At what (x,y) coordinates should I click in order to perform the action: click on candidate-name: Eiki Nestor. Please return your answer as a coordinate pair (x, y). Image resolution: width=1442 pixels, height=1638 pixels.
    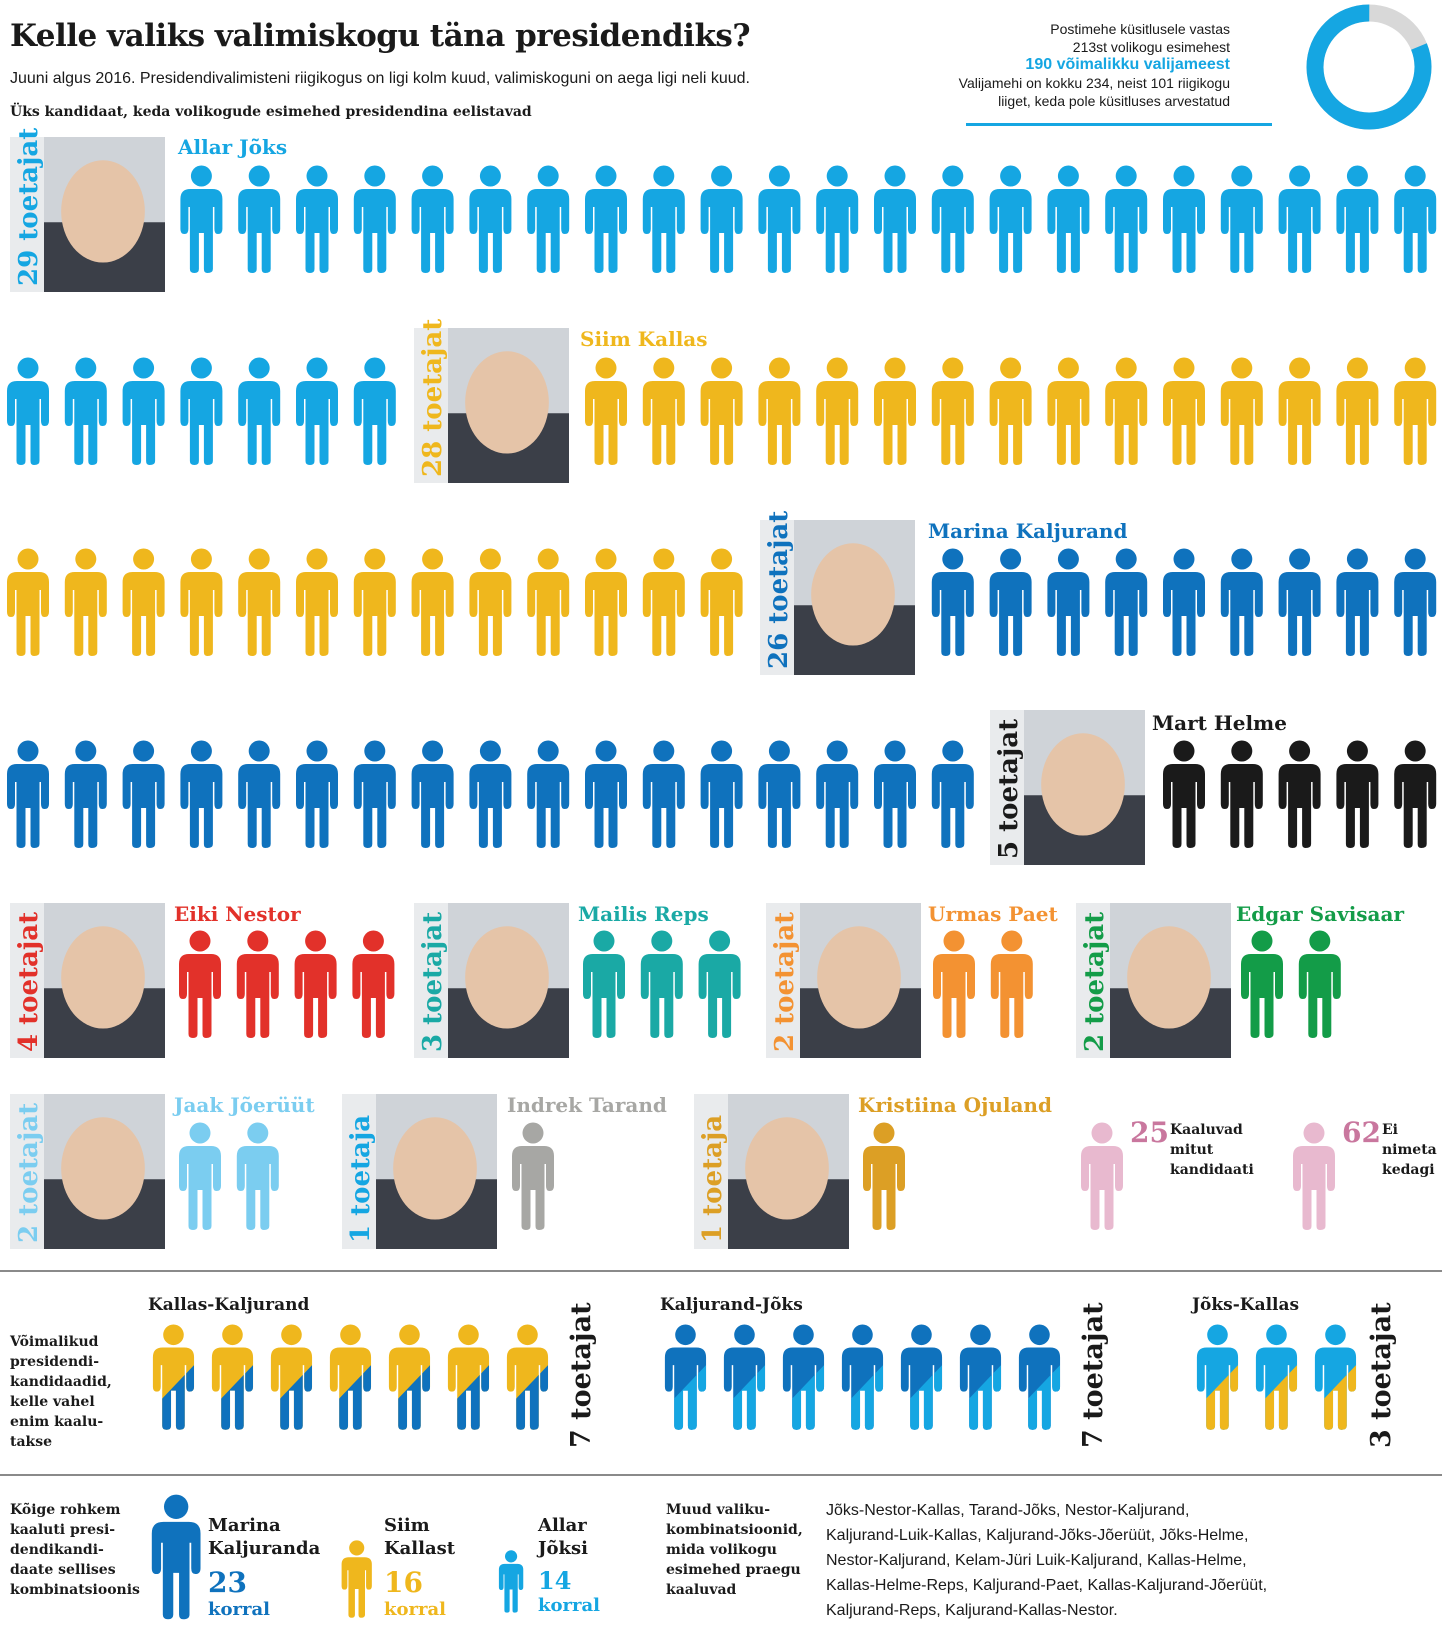
    Looking at the image, I should click on (237, 914).